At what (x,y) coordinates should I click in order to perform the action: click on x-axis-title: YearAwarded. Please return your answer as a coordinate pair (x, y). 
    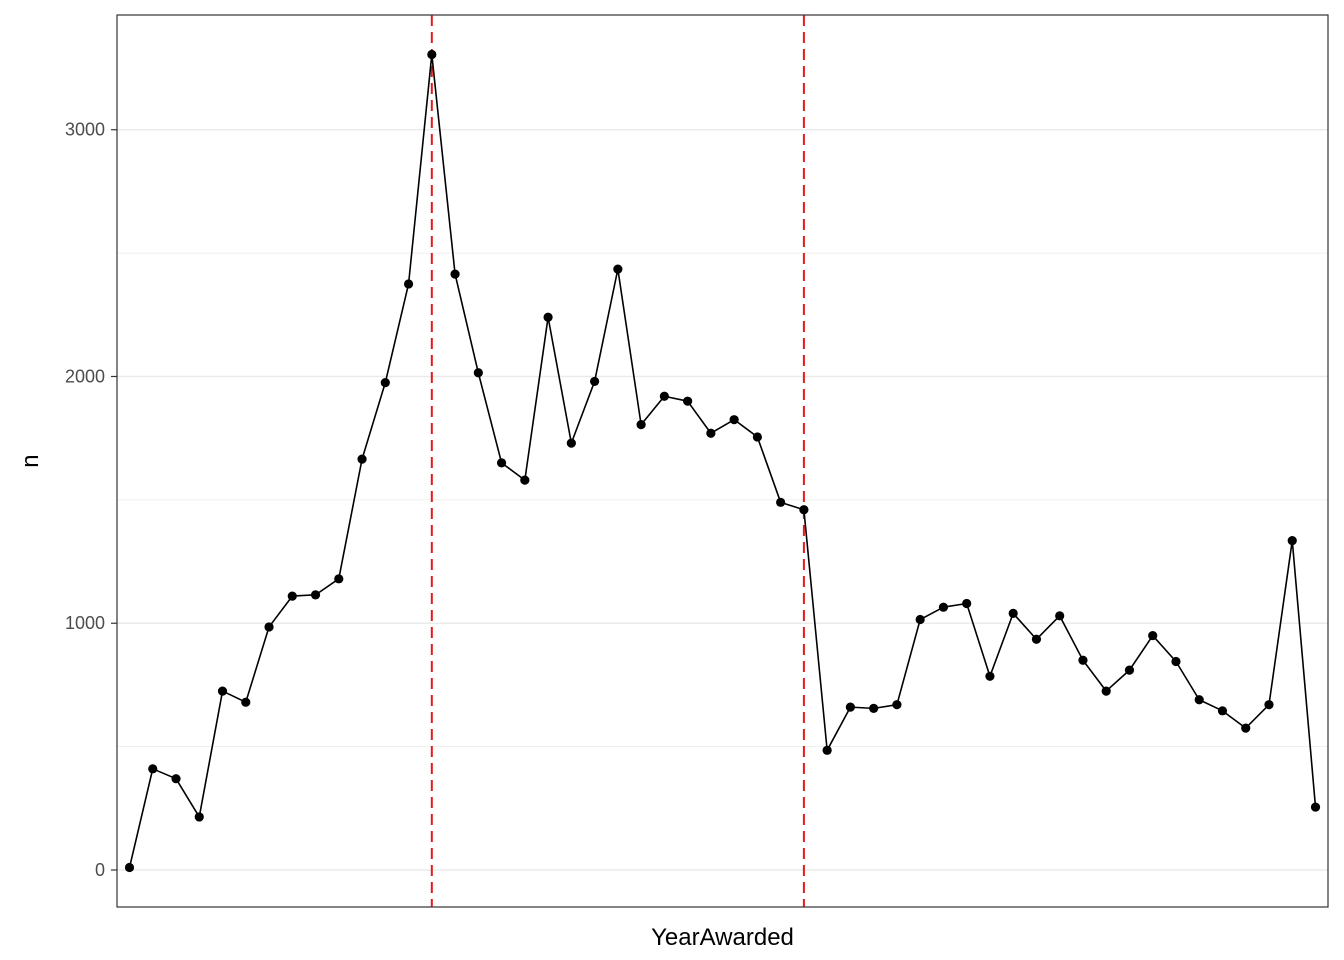
    Looking at the image, I should click on (722, 937).